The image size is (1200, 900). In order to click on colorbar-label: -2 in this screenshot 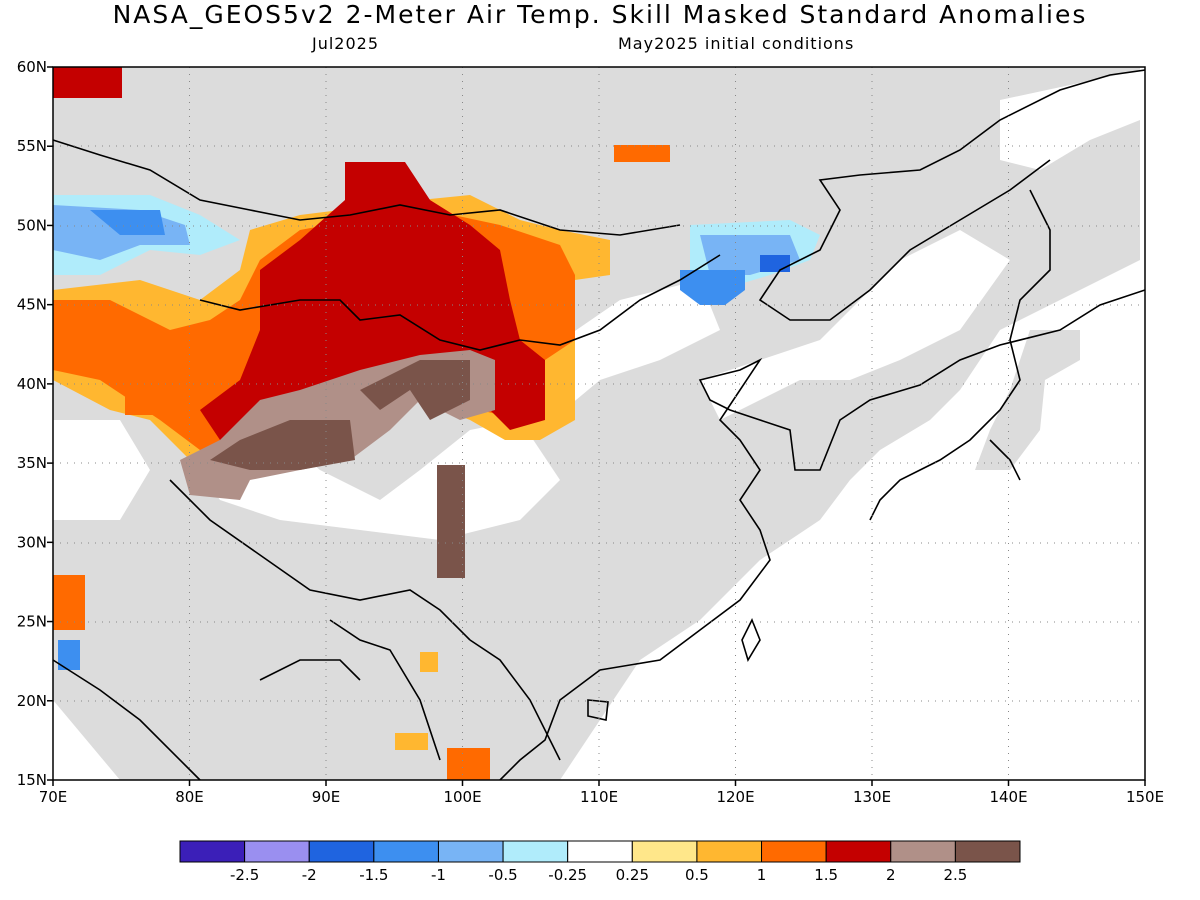, I will do `click(309, 875)`.